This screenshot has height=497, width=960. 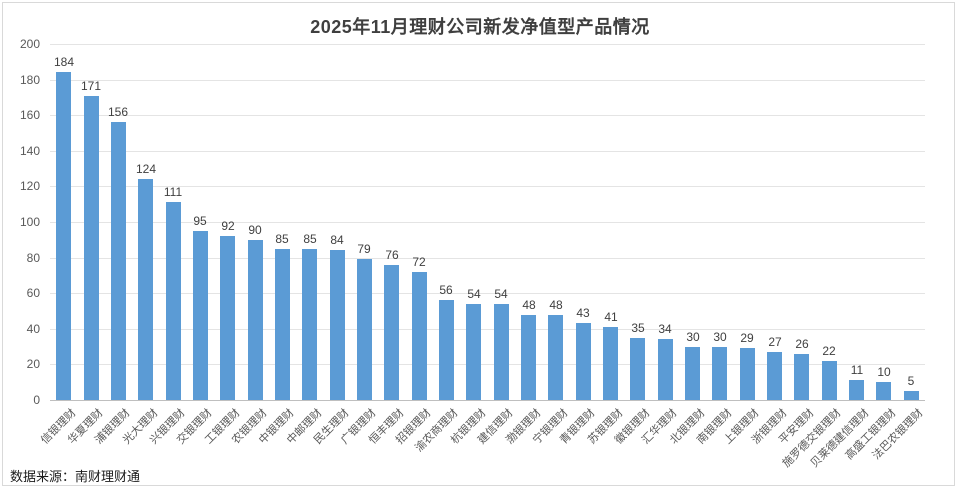 What do you see at coordinates (33, 293) in the screenshot?
I see `y-axis-tick-label: 60` at bounding box center [33, 293].